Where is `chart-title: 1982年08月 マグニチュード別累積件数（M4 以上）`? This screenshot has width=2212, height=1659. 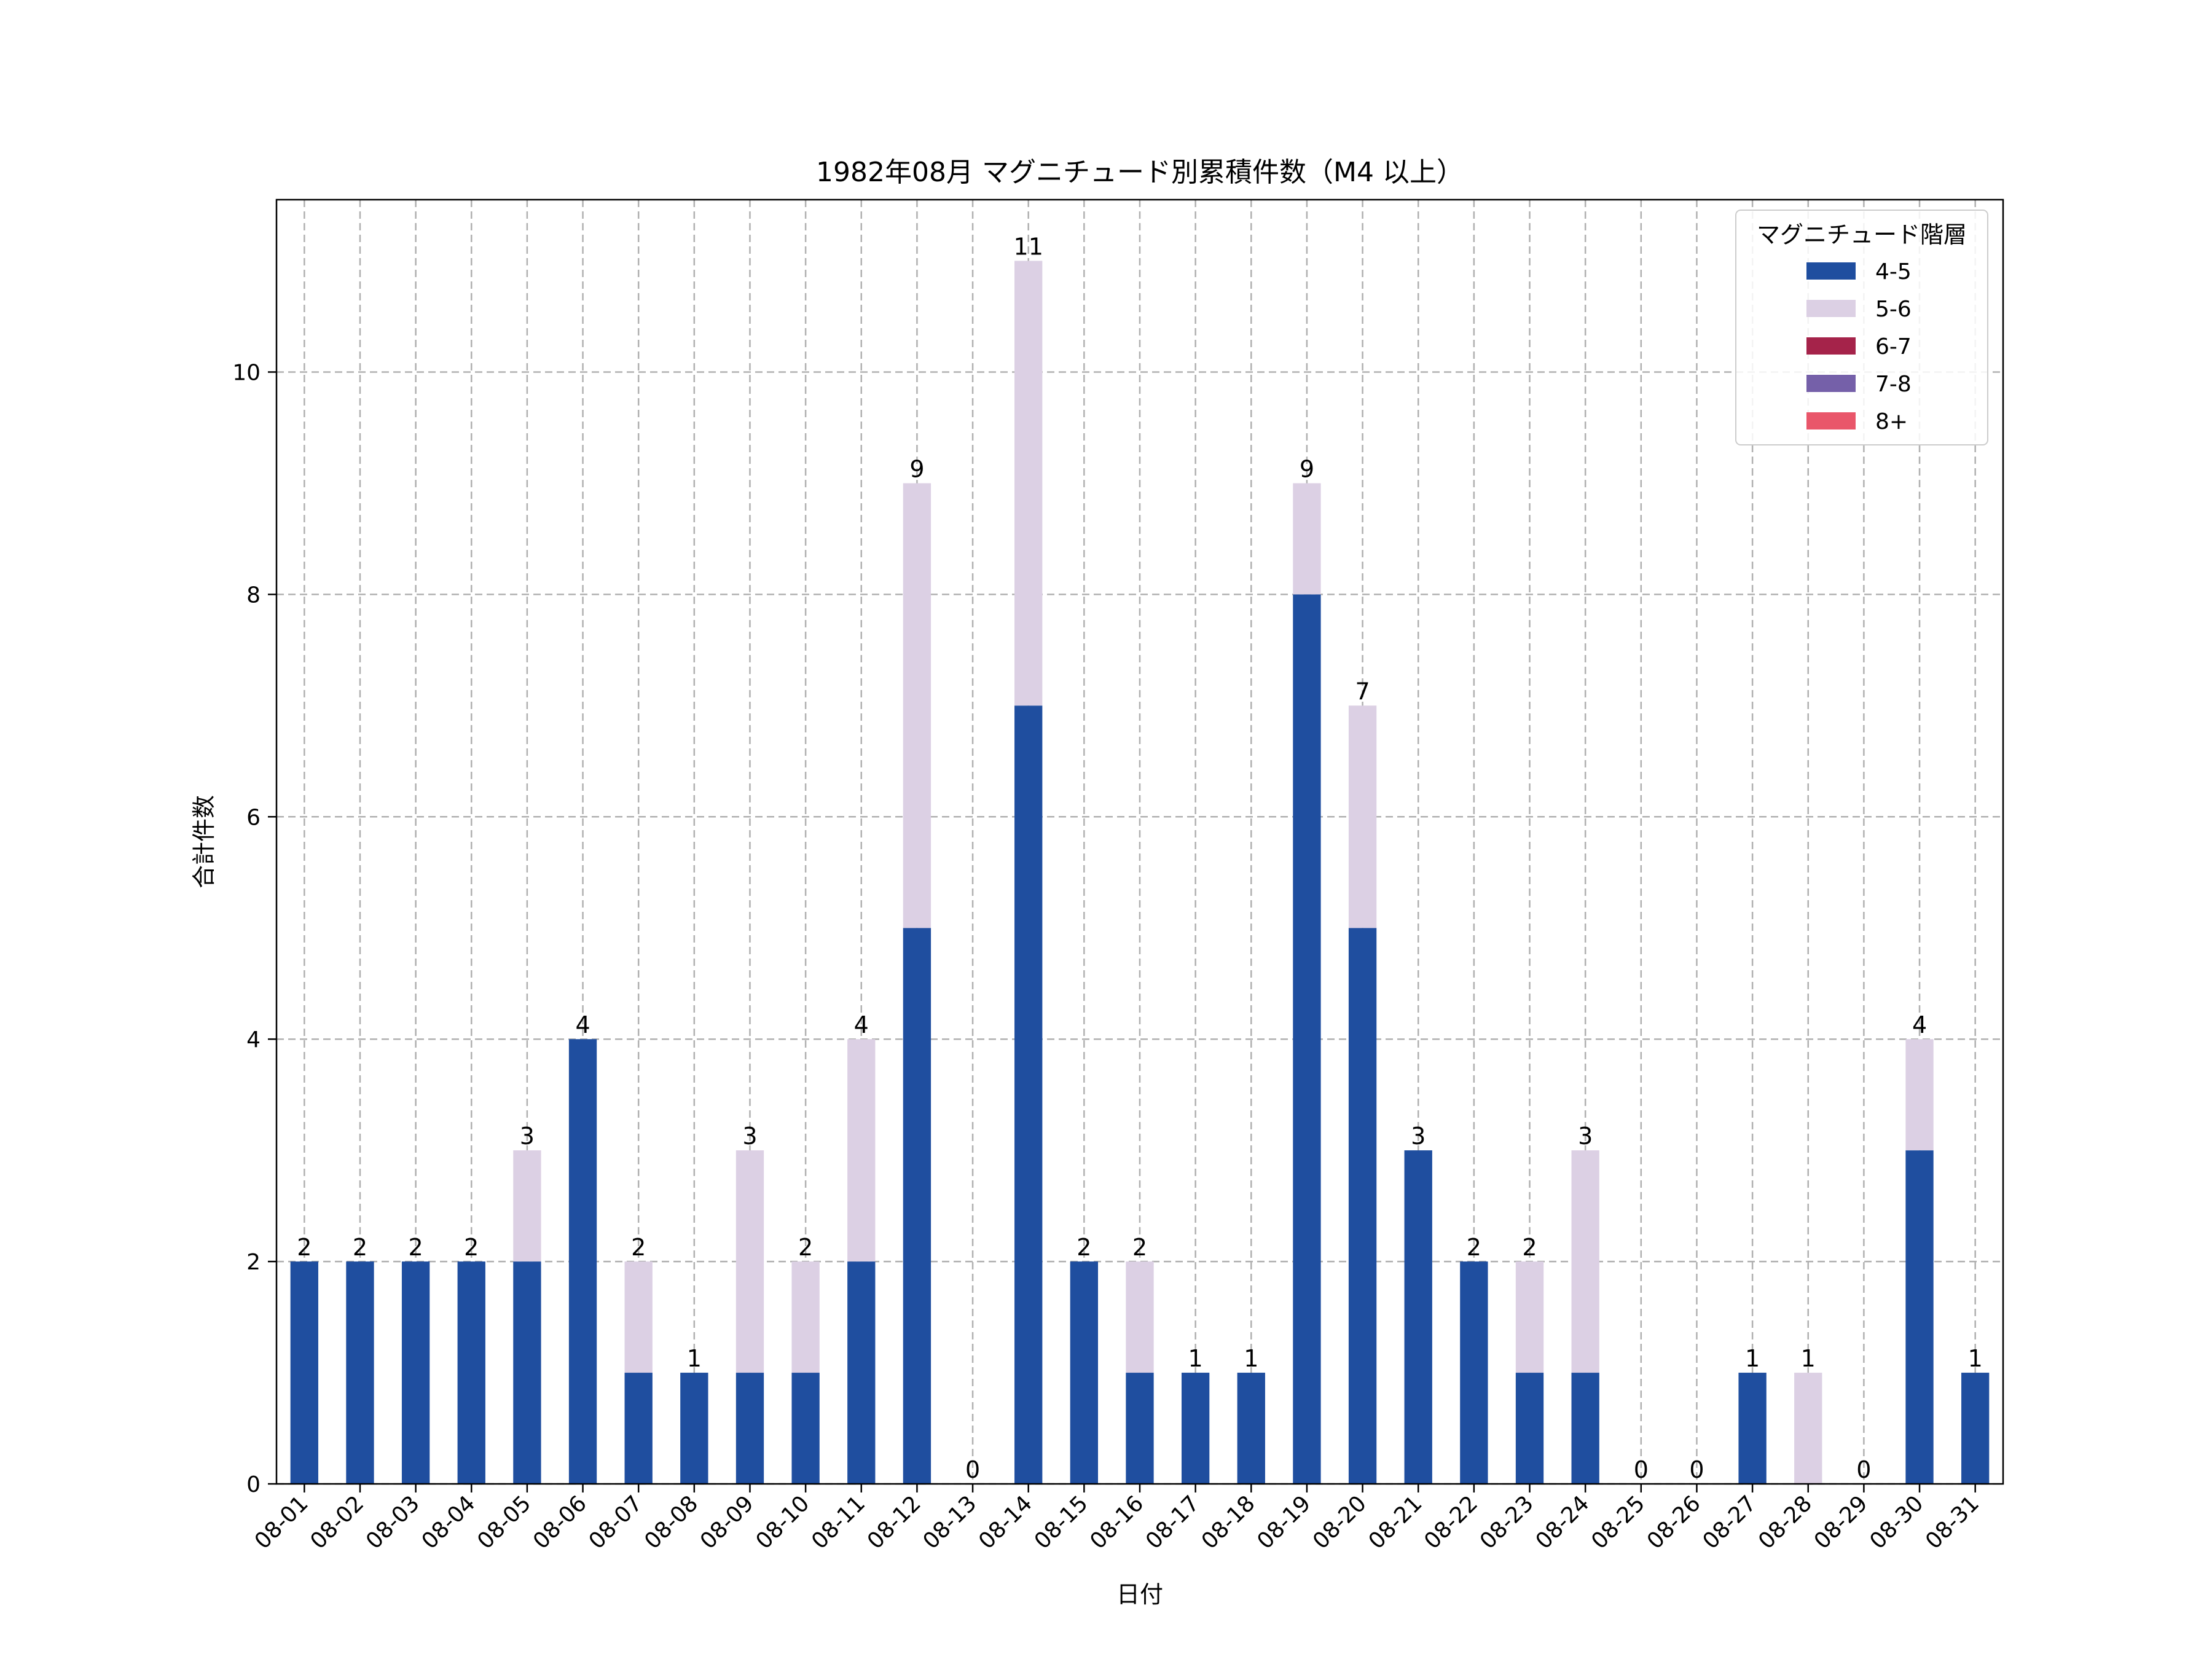 chart-title: 1982年08月 マグニチュード別累積件数（M4 以上） is located at coordinates (1140, 172).